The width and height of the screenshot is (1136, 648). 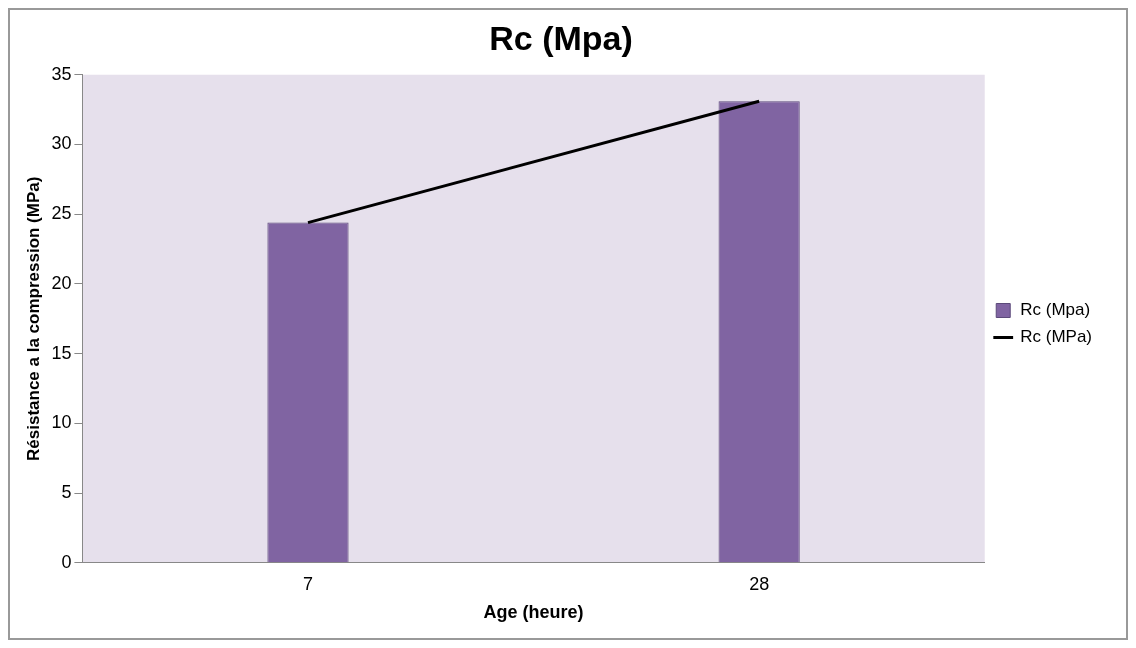 I want to click on x-axis-title: Age (heure), so click(x=533, y=612).